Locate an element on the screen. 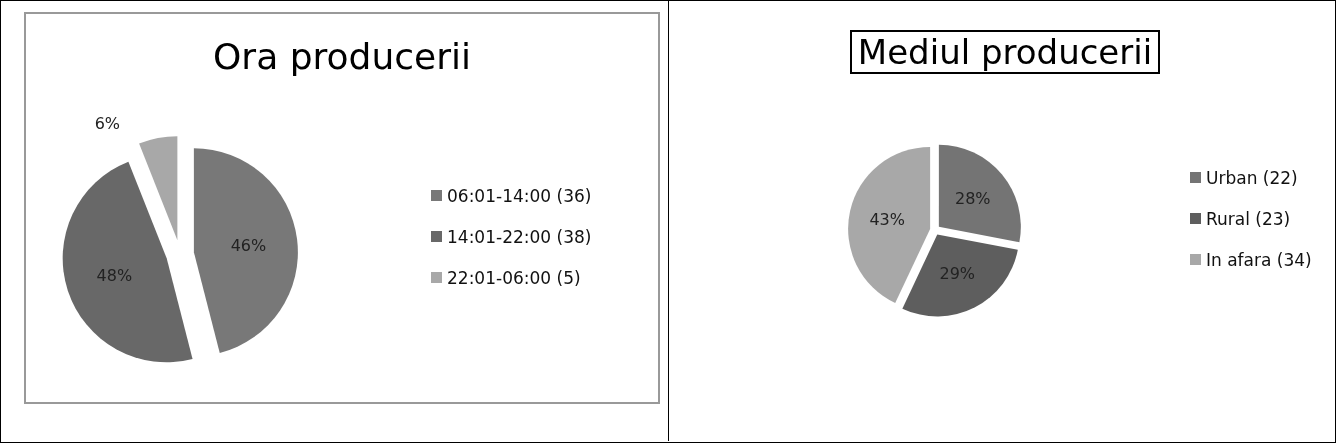 The image size is (1336, 443). data-label: 46% is located at coordinates (248, 245).